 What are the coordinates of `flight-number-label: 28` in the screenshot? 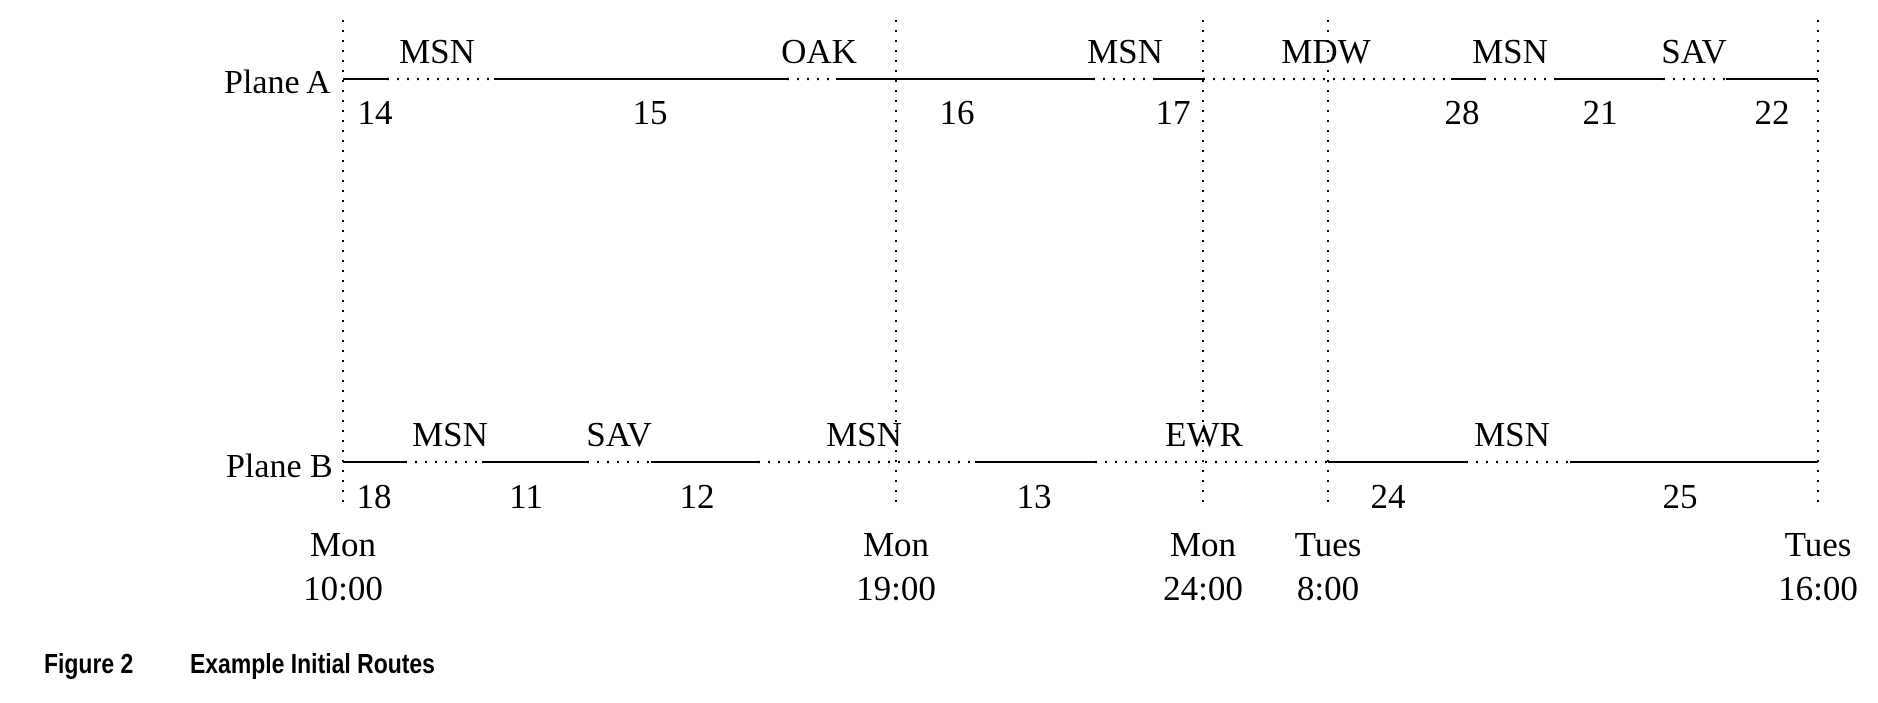 It's located at (1462, 112).